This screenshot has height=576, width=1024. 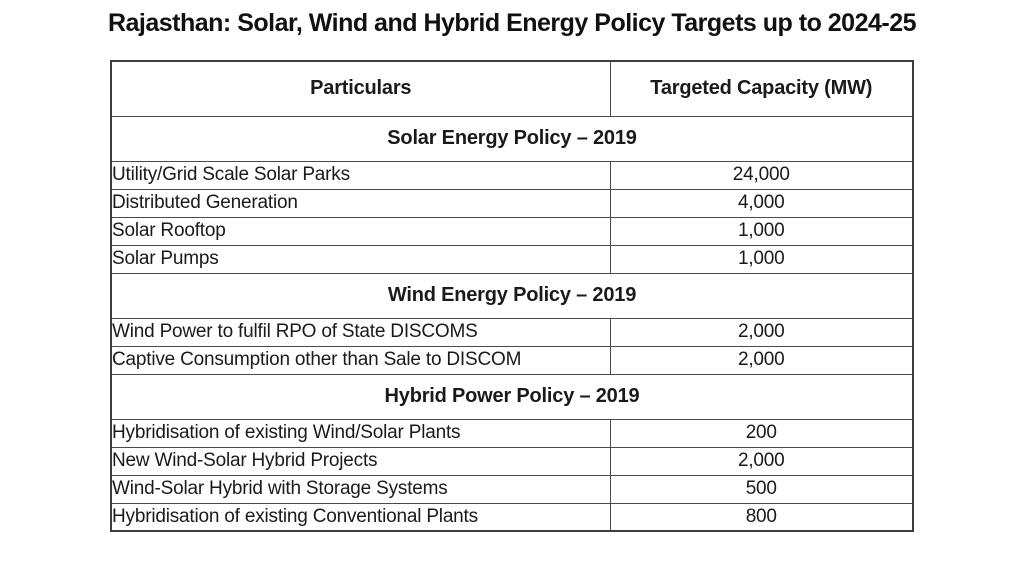 I want to click on table-row: Distributed Generation 4,000, so click(x=512, y=203).